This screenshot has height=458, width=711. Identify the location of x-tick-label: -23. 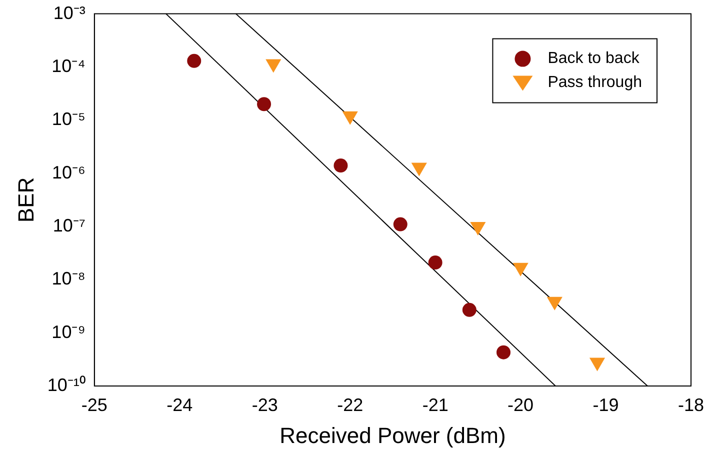
(265, 404).